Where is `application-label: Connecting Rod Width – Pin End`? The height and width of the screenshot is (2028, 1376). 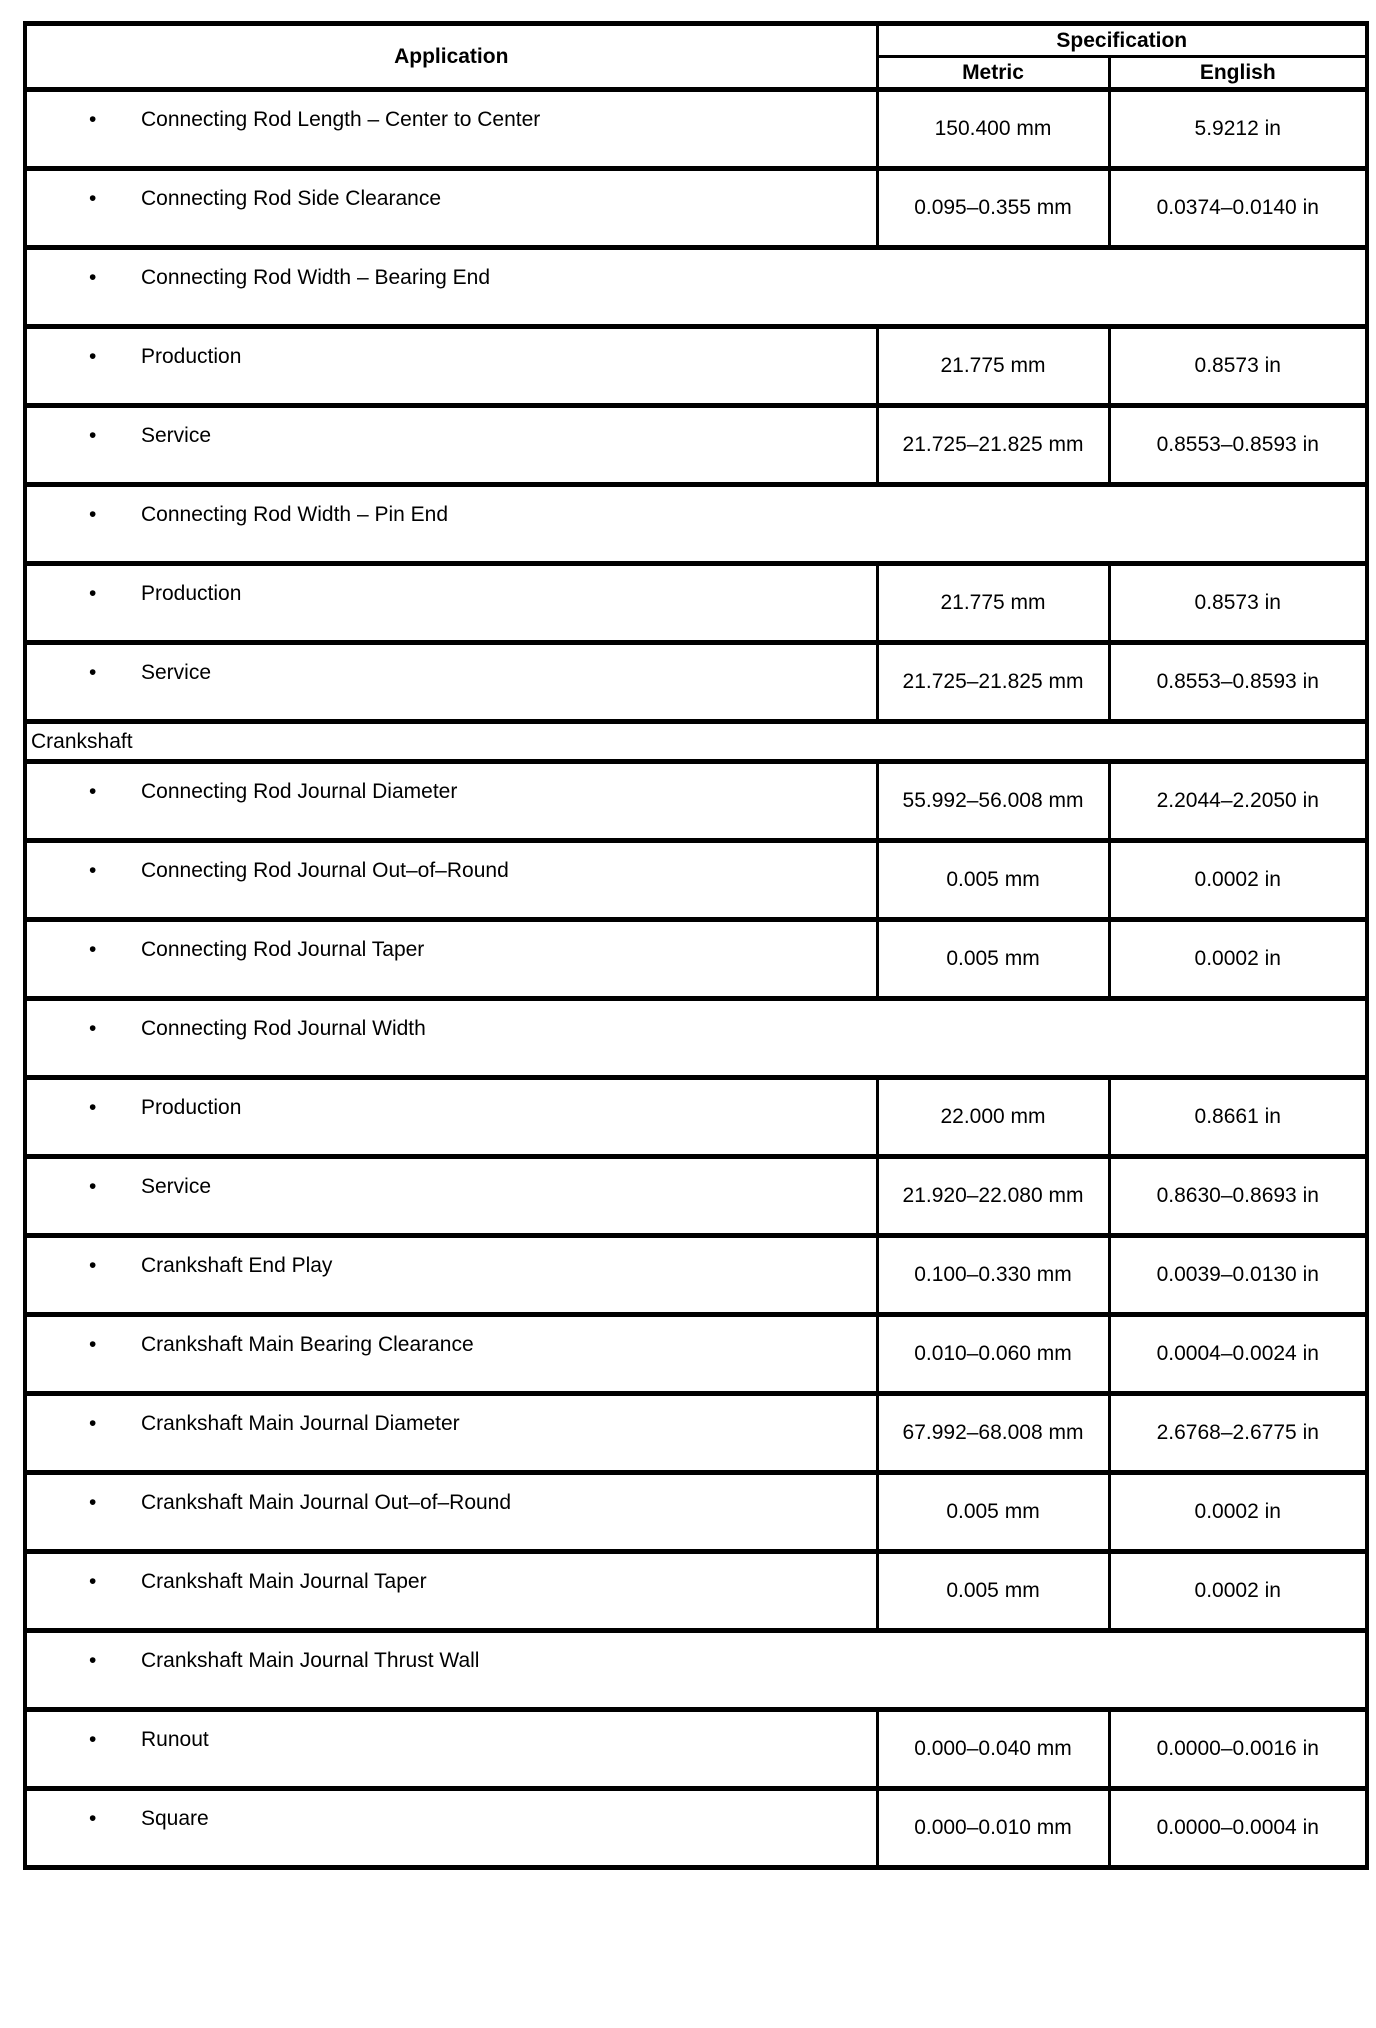
application-label: Connecting Rod Width – Pin End is located at coordinates (295, 514).